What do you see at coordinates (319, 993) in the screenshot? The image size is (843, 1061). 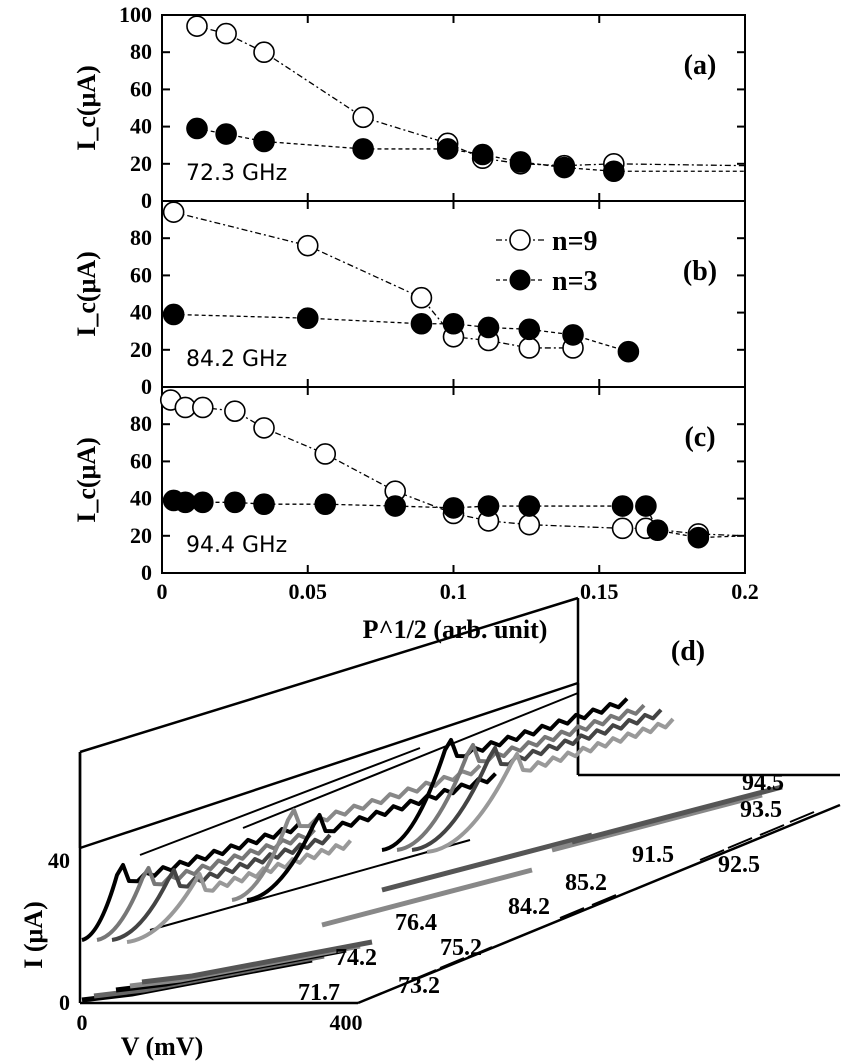 I see `depth-label-71-7: 71.7` at bounding box center [319, 993].